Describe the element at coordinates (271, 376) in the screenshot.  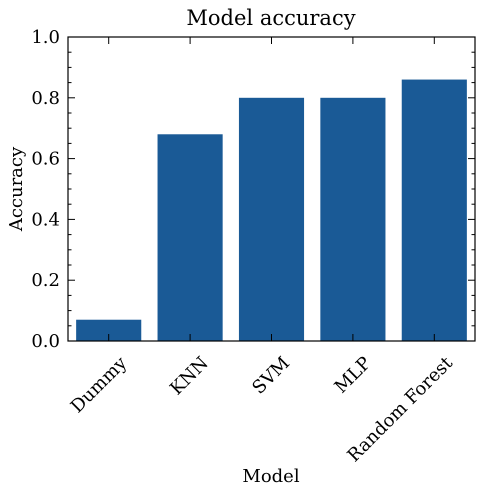
I see `x-tick-label: SVM` at that location.